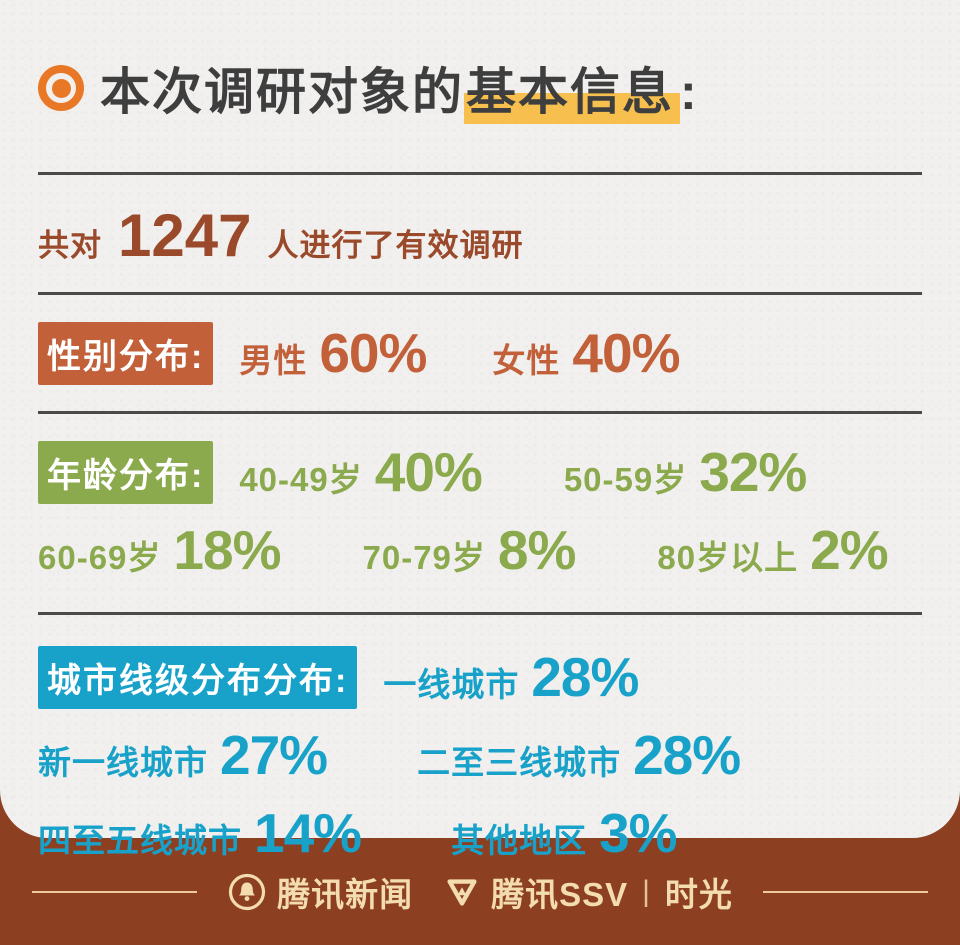 The image size is (960, 945). I want to click on stat-item: 80岁以上 2%, so click(772, 550).